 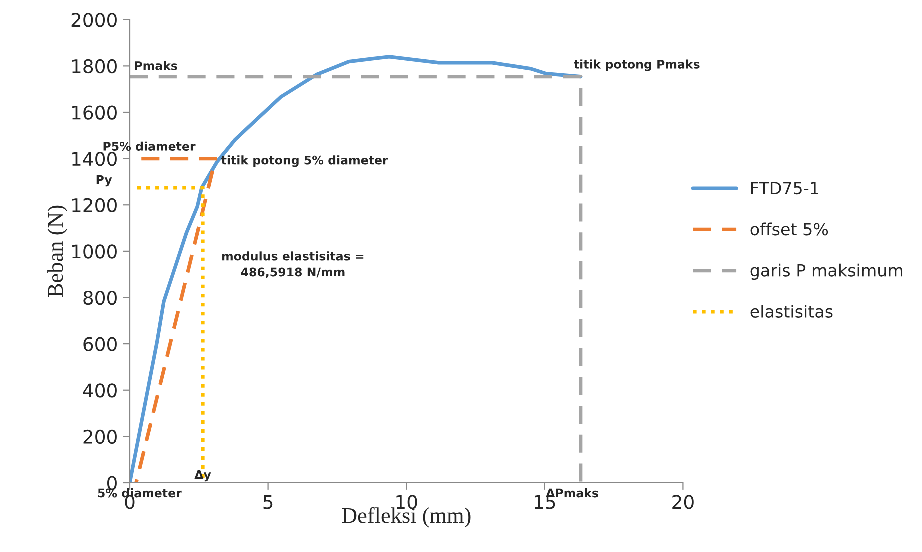 I want to click on y-tick-label: 1800, so click(x=94, y=66).